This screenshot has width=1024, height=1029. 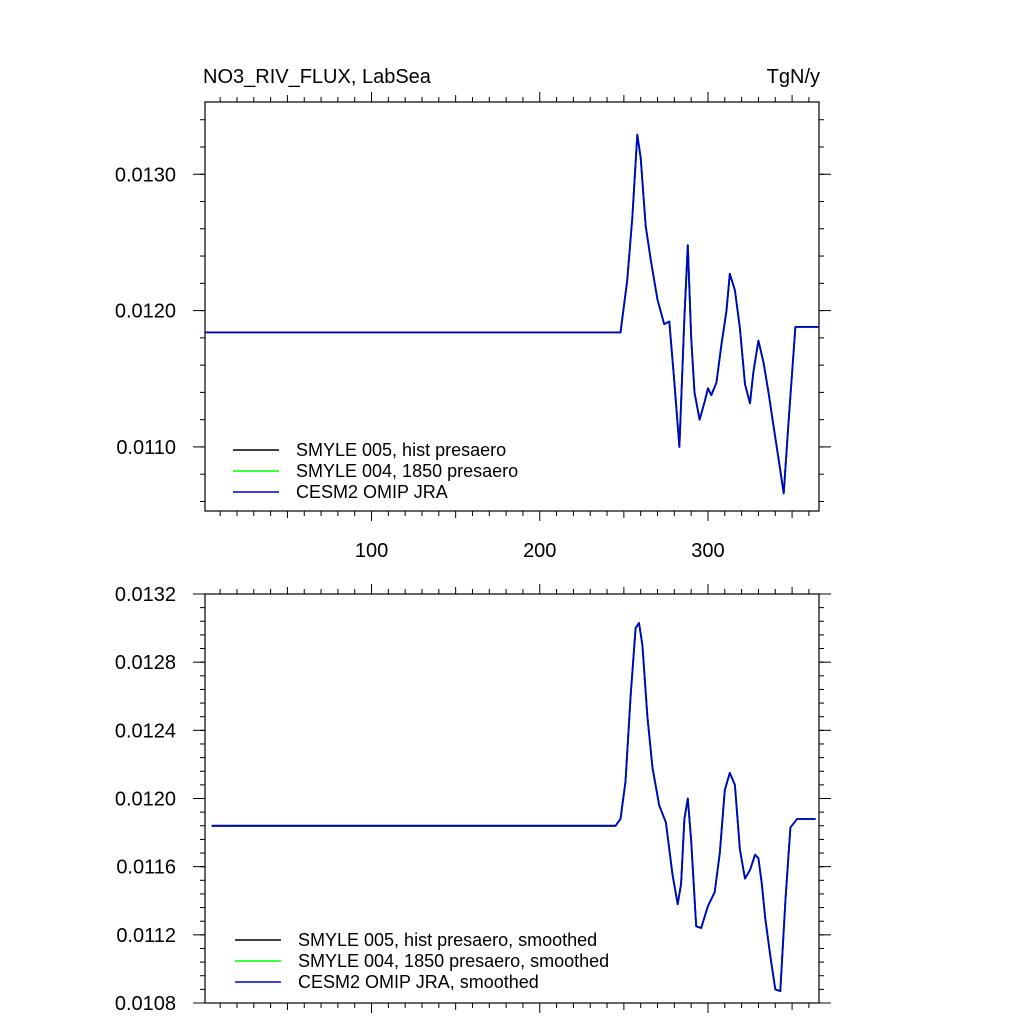 I want to click on legend-label: SMYLE 005, hist presaero, smoothed, so click(x=447, y=940).